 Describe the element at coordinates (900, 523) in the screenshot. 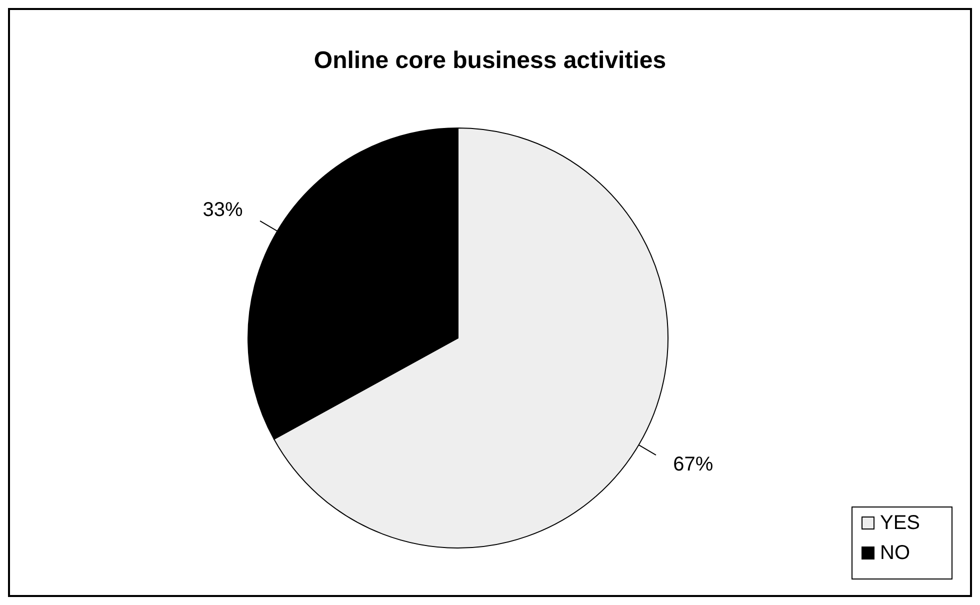

I see `legend-label: YES` at that location.